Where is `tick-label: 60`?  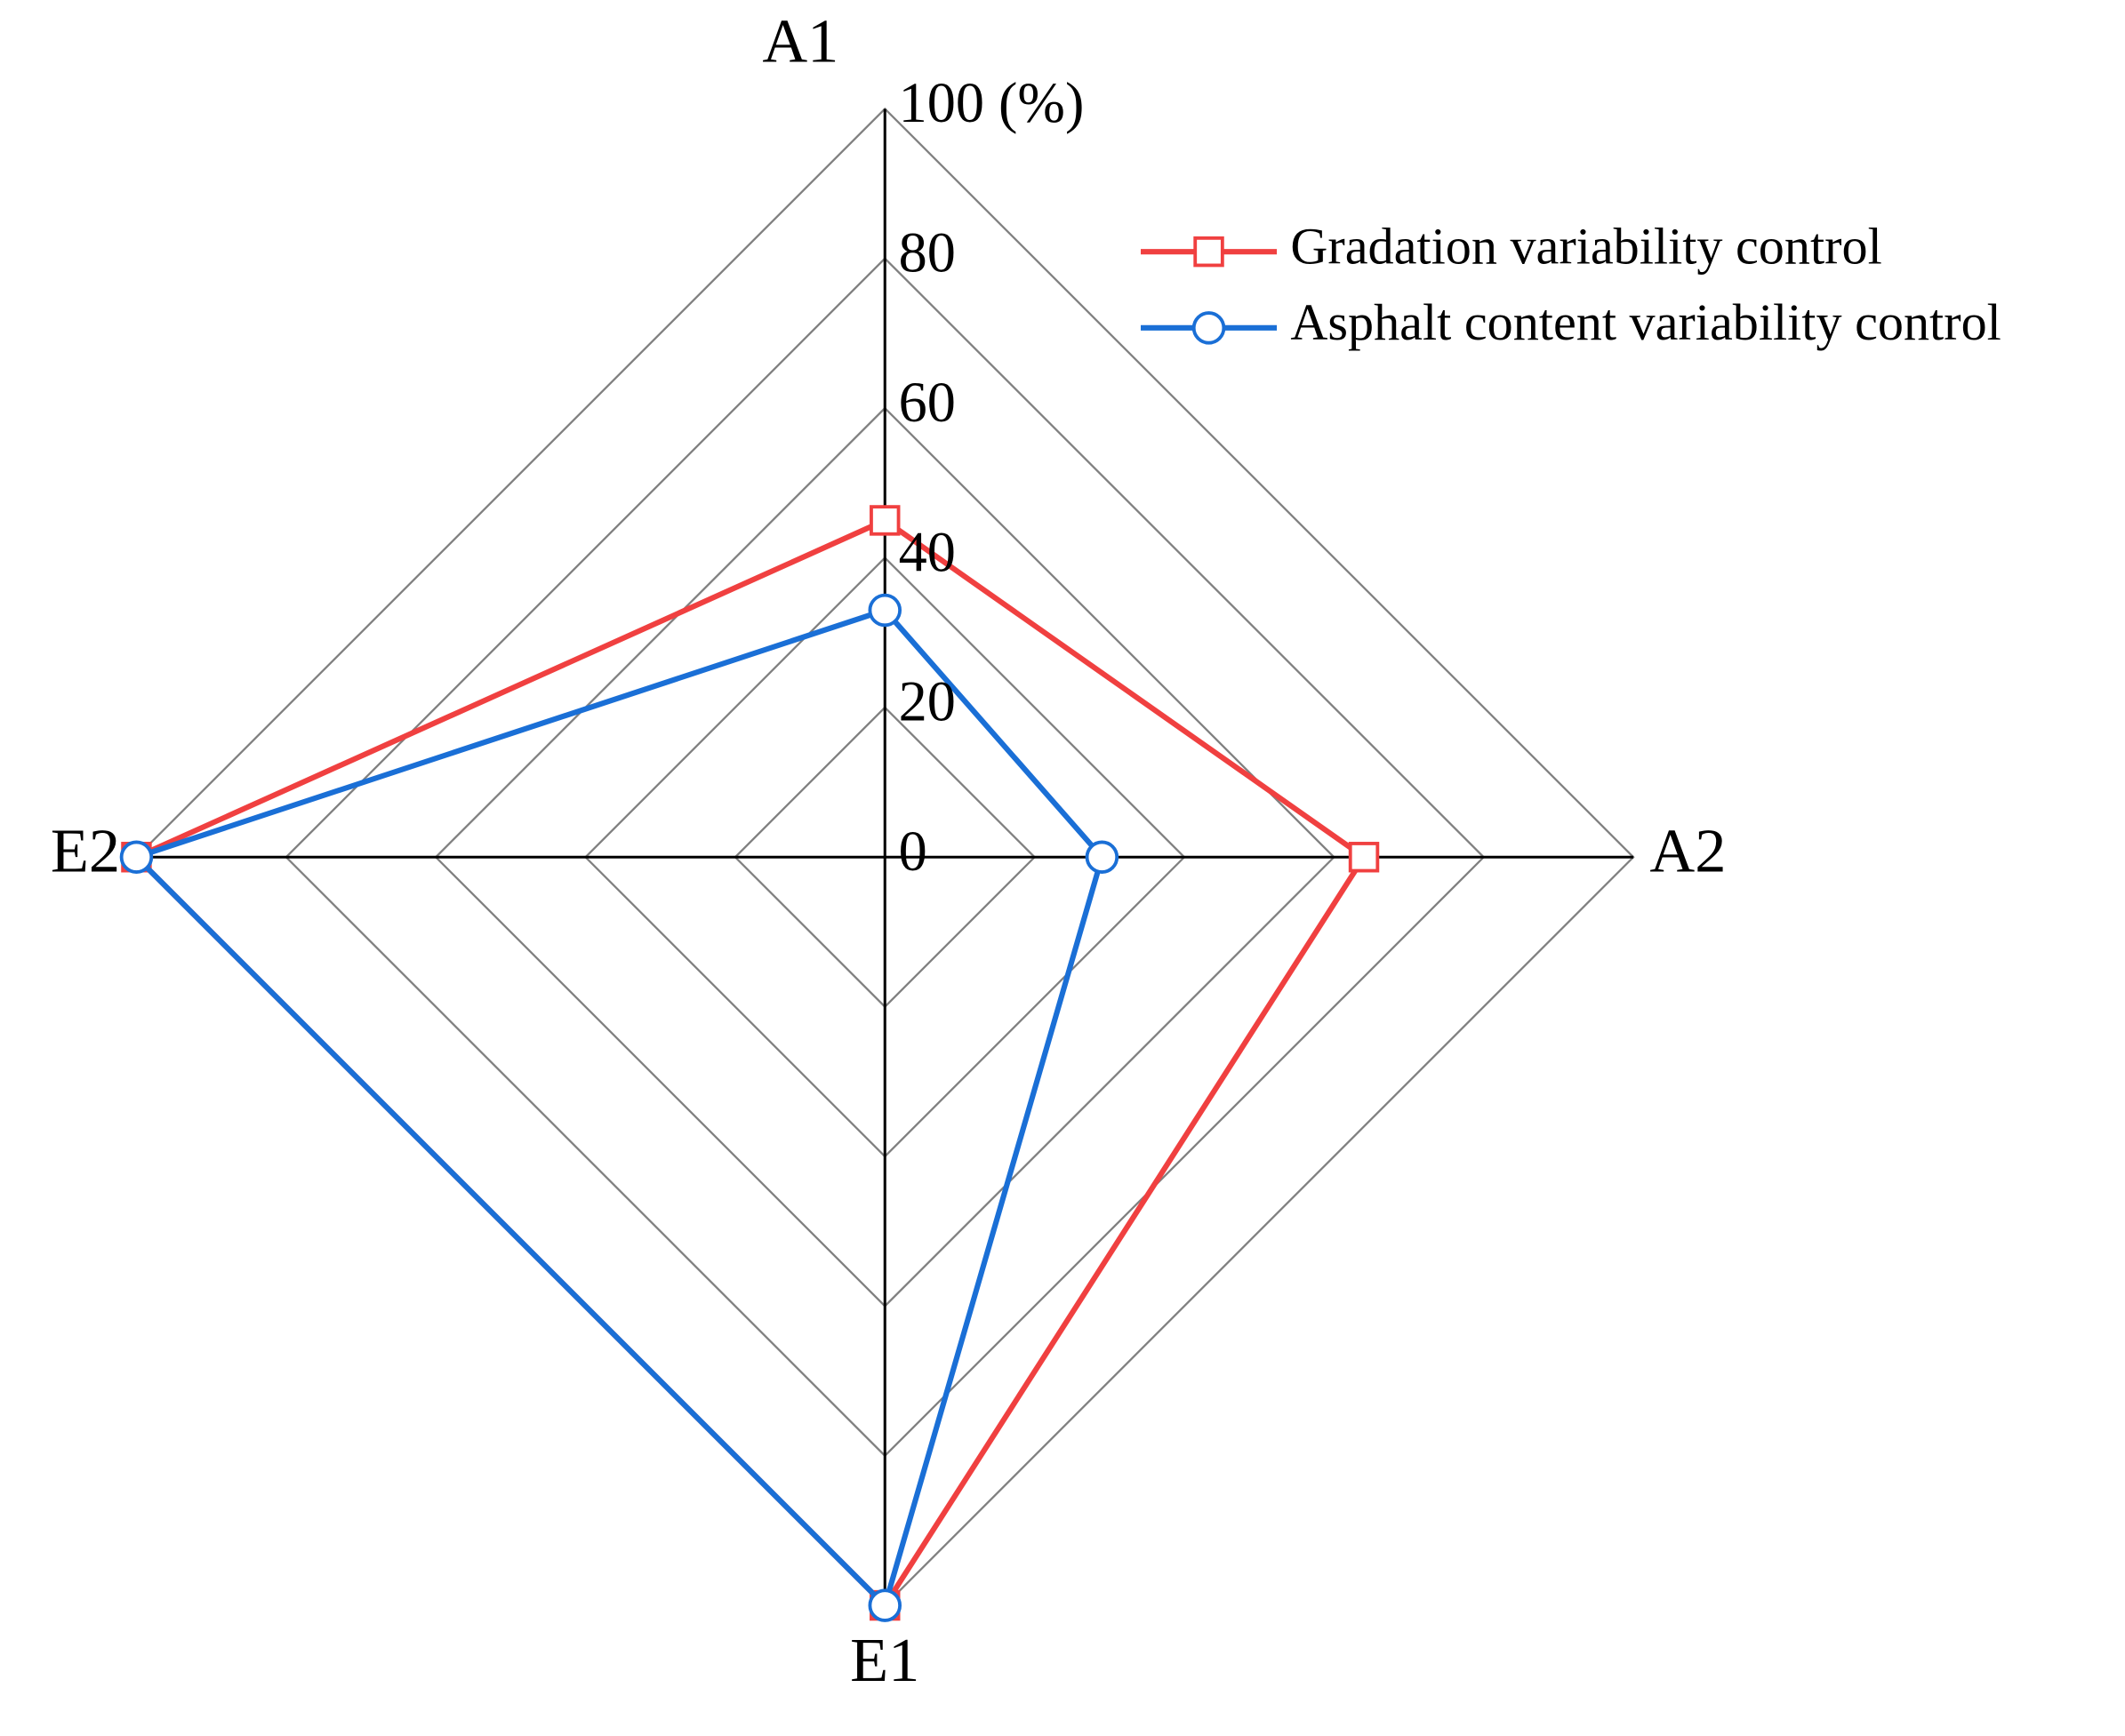 tick-label: 60 is located at coordinates (927, 402).